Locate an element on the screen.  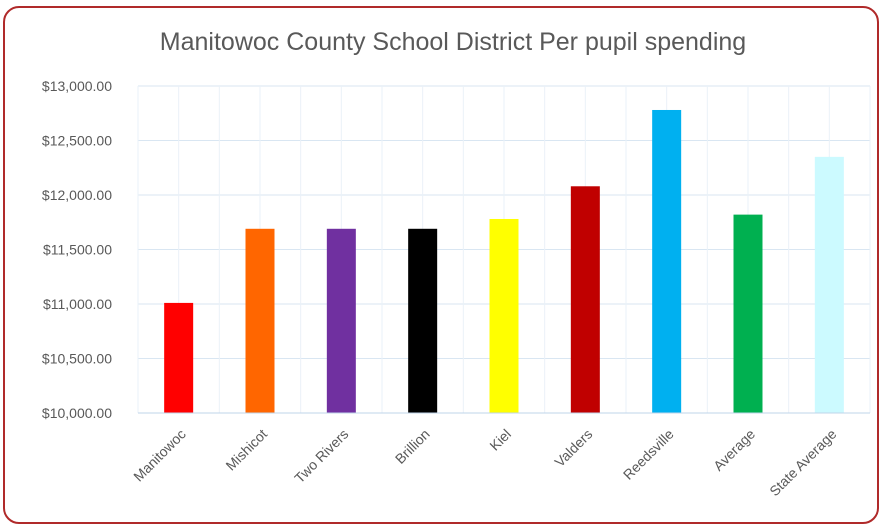
bar-valders is located at coordinates (585, 299).